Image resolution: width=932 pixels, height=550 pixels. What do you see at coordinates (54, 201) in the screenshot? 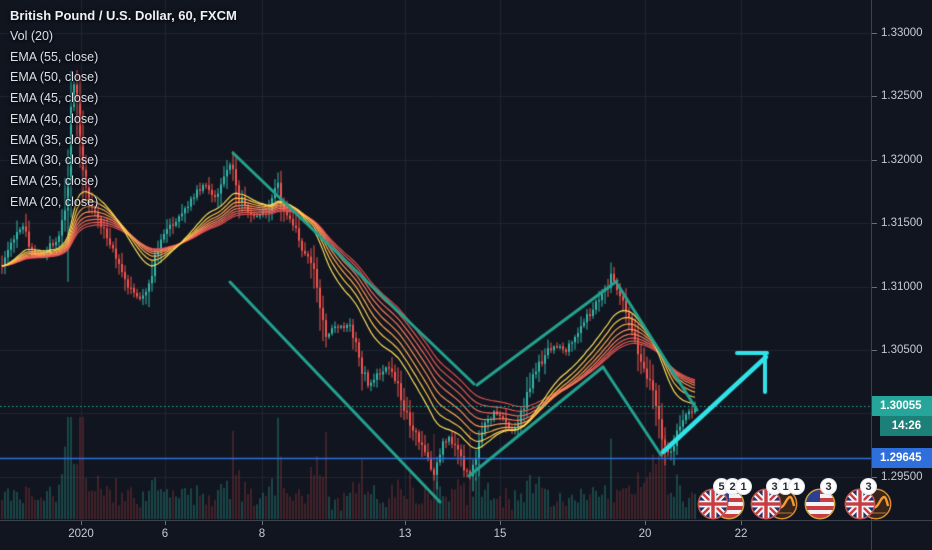
I see `legend-item-ema-20-close: EMA (20, close)` at bounding box center [54, 201].